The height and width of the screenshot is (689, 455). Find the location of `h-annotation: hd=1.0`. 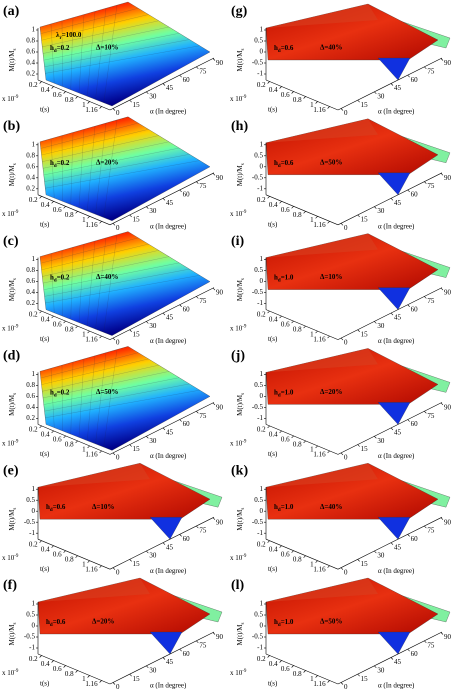

h-annotation: hd=1.0 is located at coordinates (284, 278).